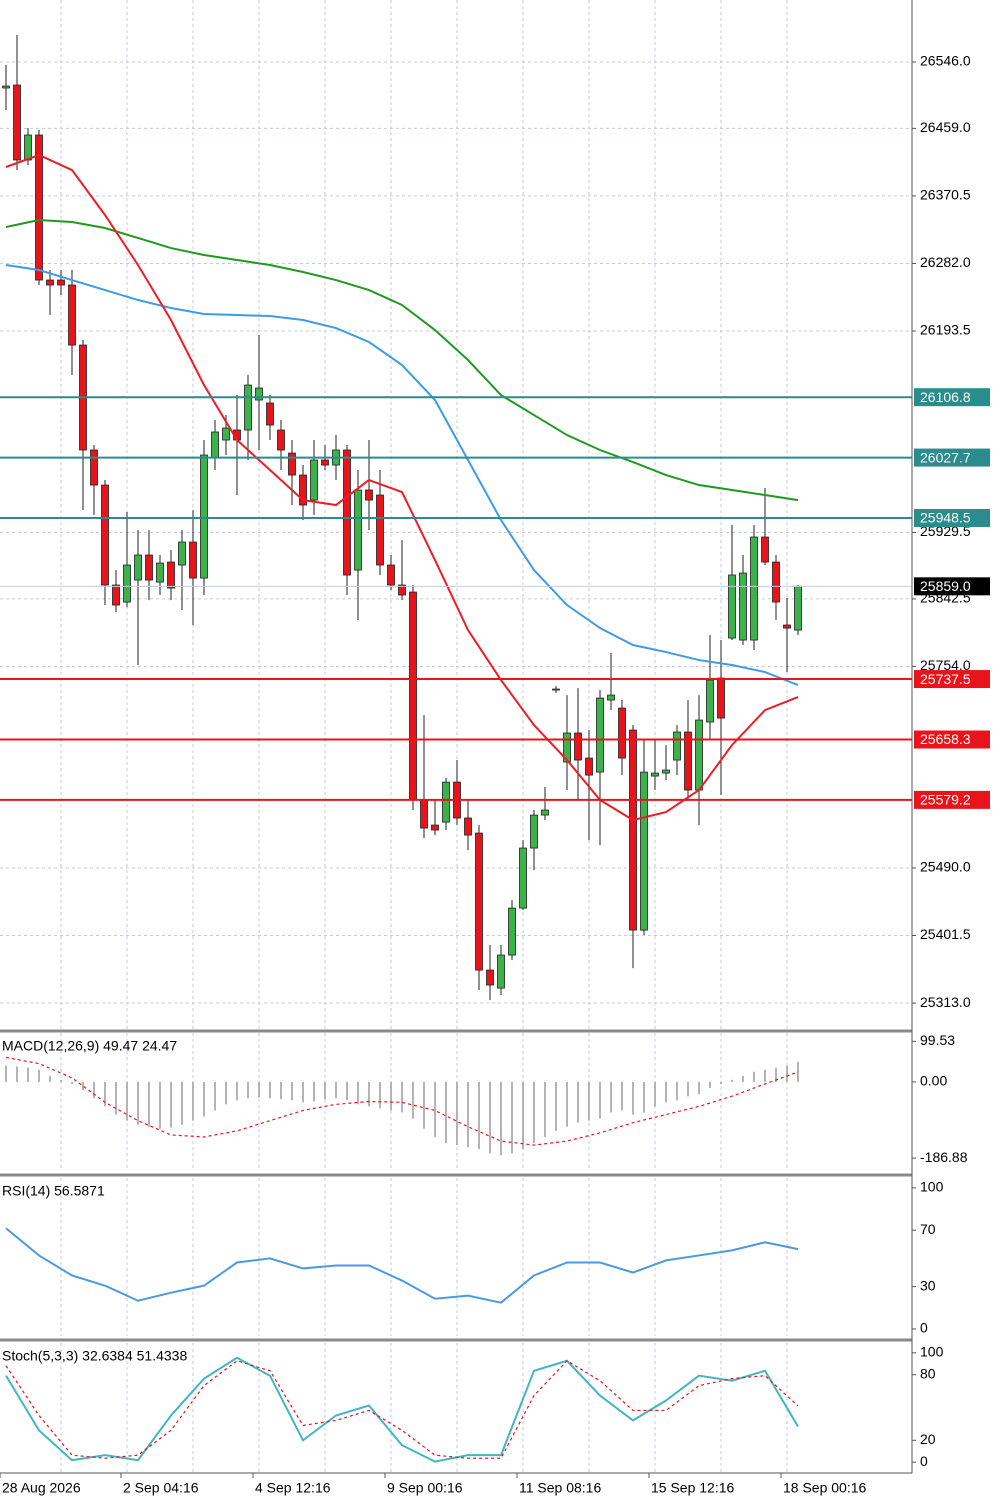 The image size is (1000, 1504). Describe the element at coordinates (161, 1488) in the screenshot. I see `x-tick-label: 2 Sep 04:16` at that location.